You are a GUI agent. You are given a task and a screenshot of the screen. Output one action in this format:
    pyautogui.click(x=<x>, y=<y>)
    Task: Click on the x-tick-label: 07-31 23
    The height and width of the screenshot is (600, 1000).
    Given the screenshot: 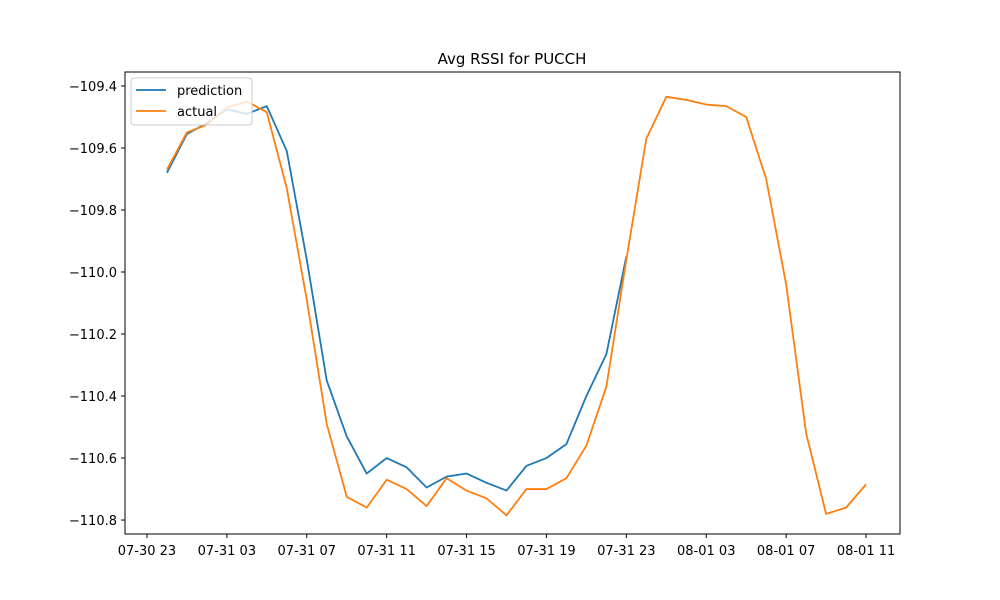 What is the action you would take?
    pyautogui.click(x=626, y=551)
    